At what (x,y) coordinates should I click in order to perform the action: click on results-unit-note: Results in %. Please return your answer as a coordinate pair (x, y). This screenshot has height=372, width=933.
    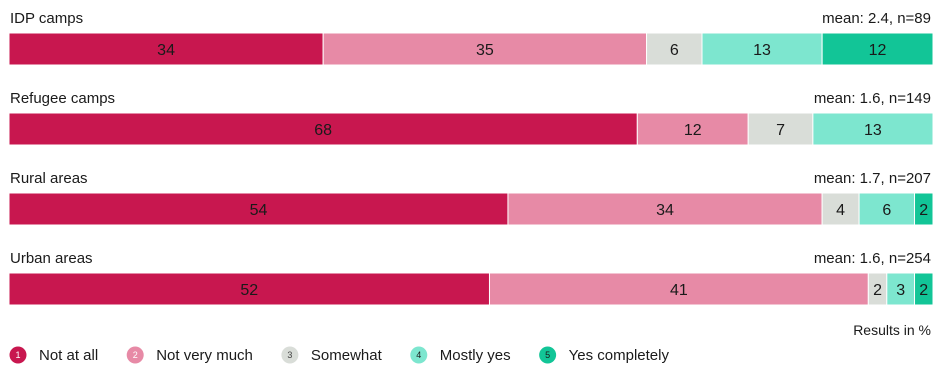
    Looking at the image, I should click on (892, 330).